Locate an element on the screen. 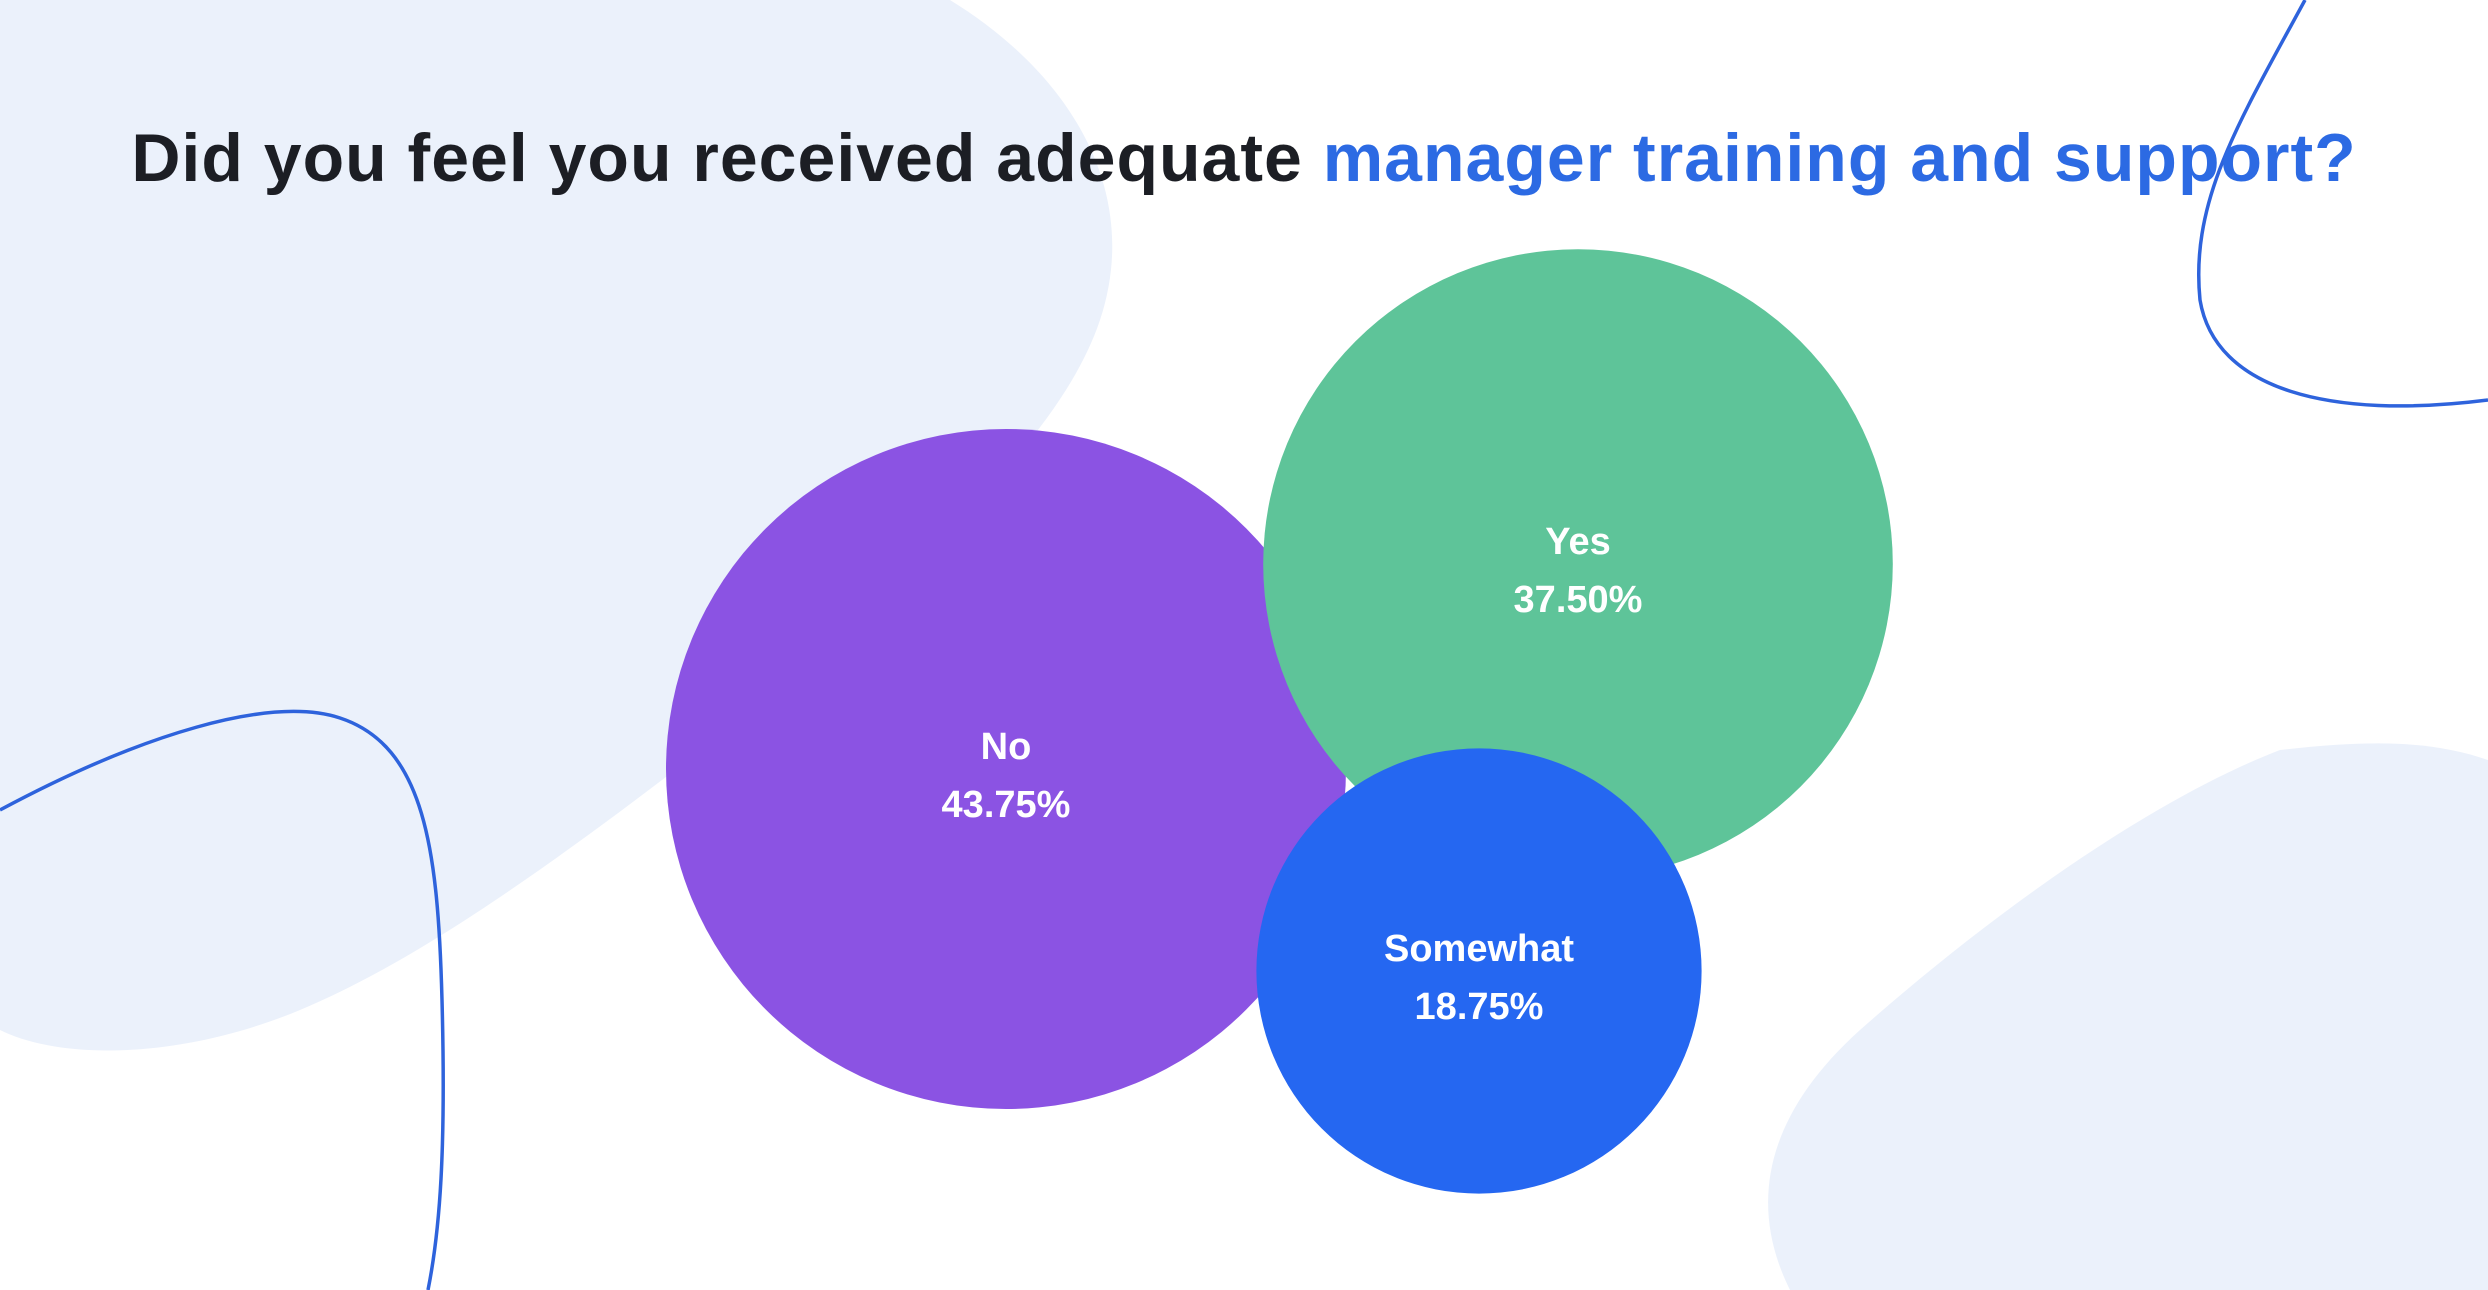  bubble-group-yes: Yes 37.50% is located at coordinates (1578, 564).